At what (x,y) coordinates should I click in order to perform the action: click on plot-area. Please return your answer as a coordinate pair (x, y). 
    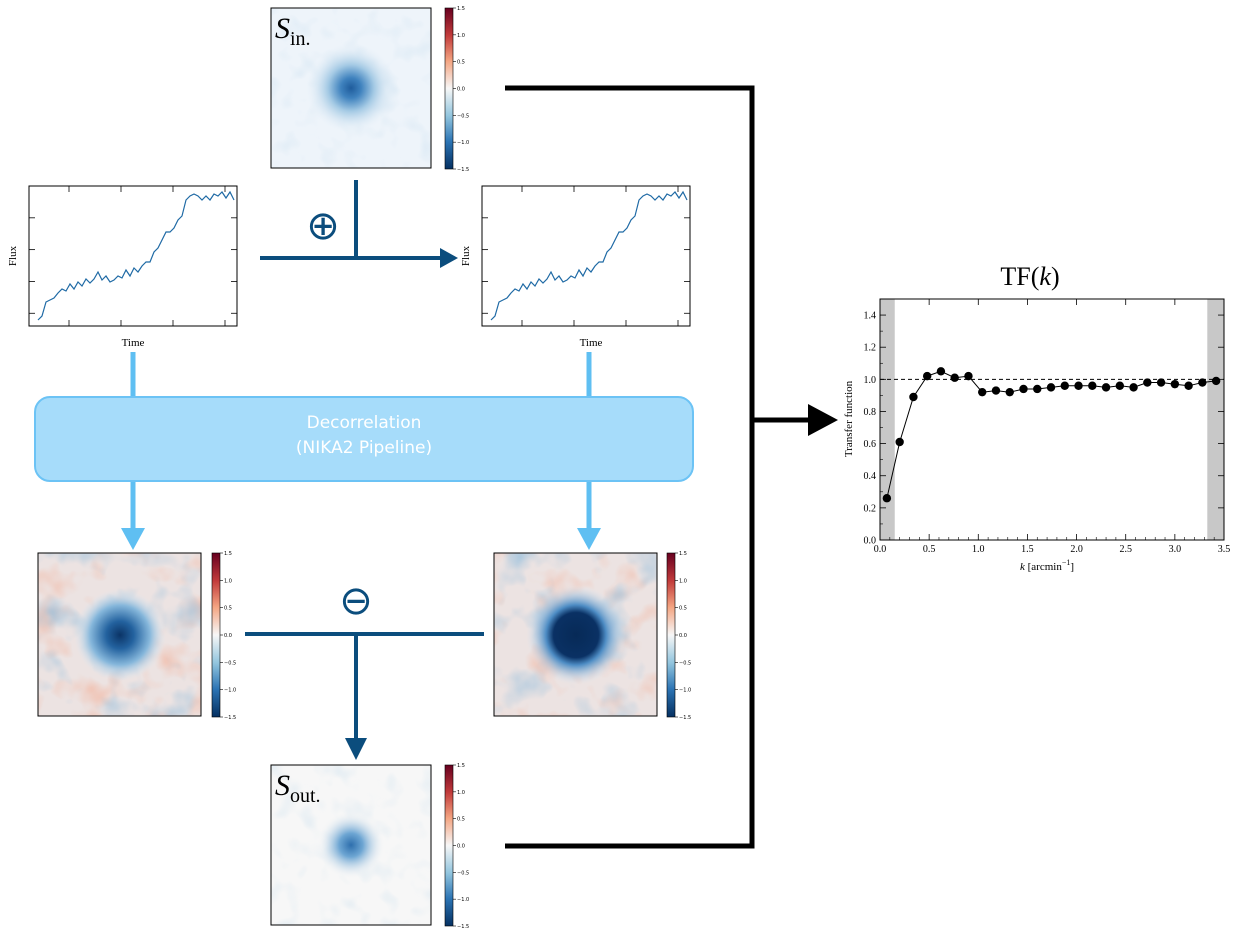
    Looking at the image, I should click on (1052, 419).